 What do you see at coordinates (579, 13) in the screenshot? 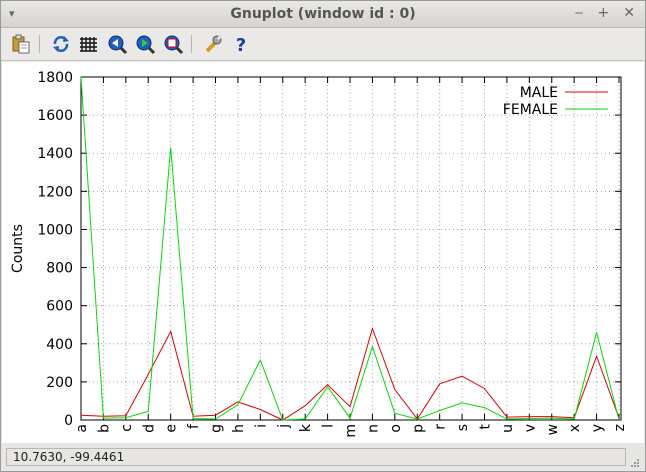
I see `minimize-button: ‒` at bounding box center [579, 13].